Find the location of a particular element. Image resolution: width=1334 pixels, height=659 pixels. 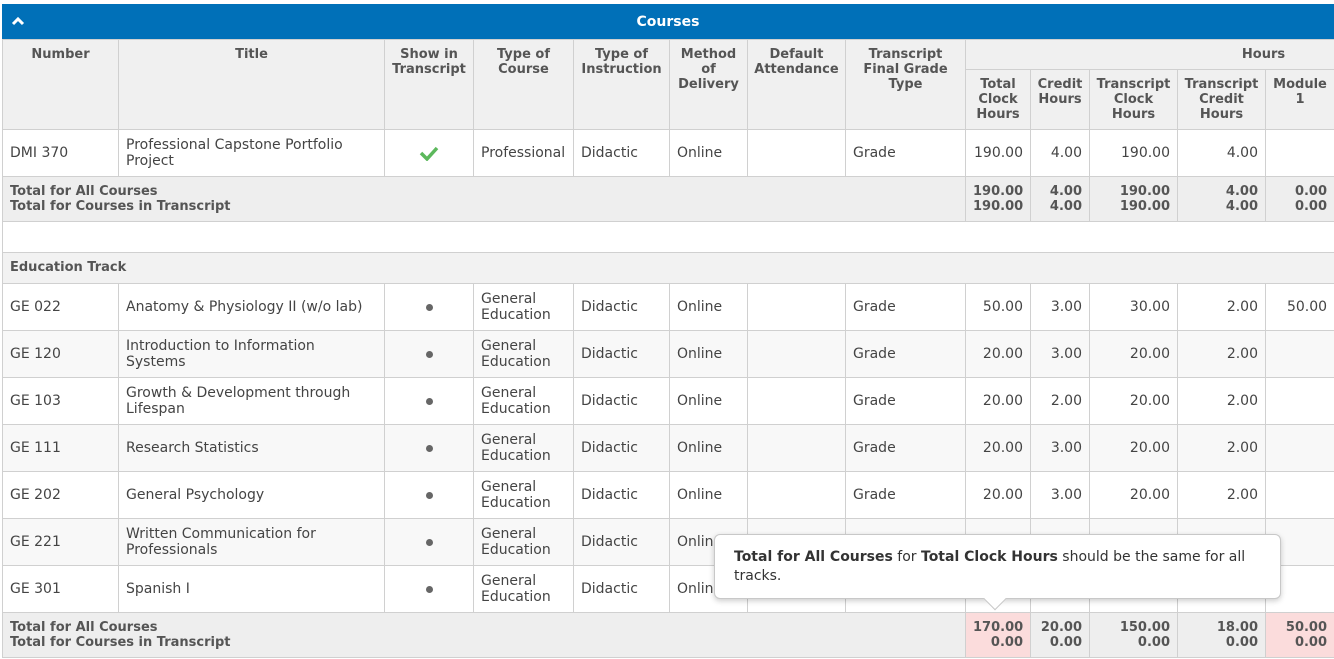

tooltip-text-2: should be the same for all tracks. is located at coordinates (990, 566).